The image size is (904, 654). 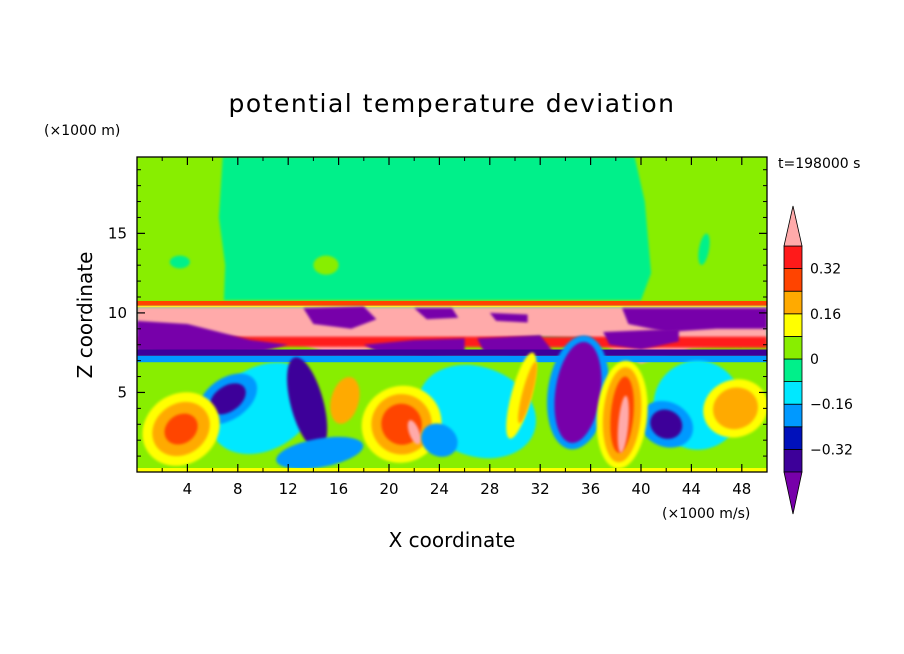 I want to click on x-tick-label: 4, so click(x=188, y=489).